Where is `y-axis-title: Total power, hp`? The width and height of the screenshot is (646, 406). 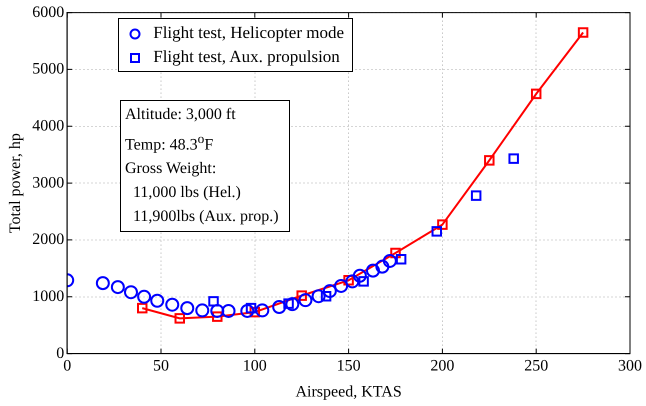 y-axis-title: Total power, hp is located at coordinates (15, 183).